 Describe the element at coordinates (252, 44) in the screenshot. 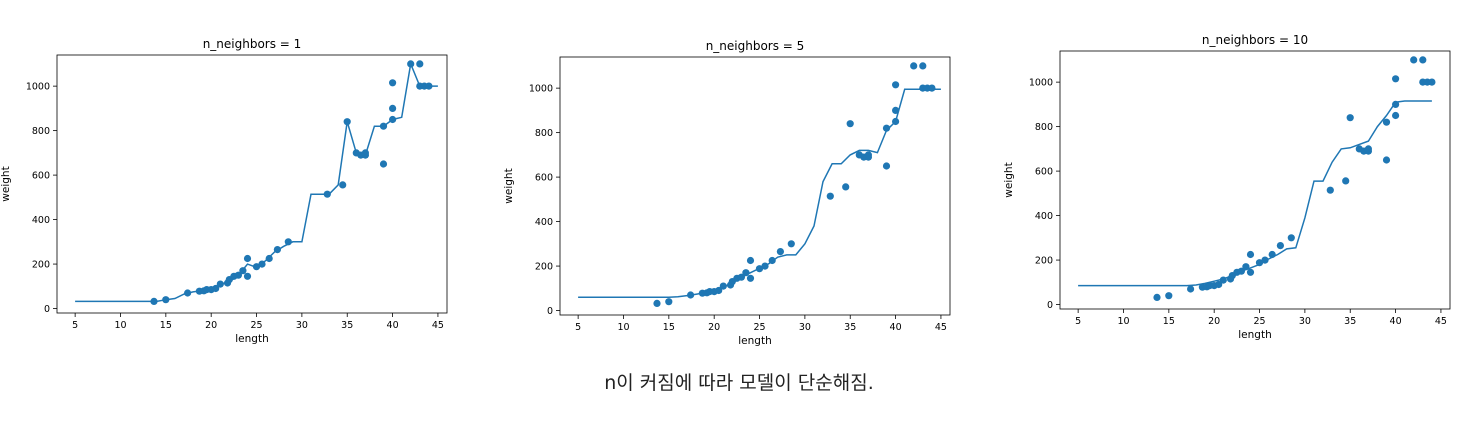

I see `chart-title: n_neighbors = 1` at that location.